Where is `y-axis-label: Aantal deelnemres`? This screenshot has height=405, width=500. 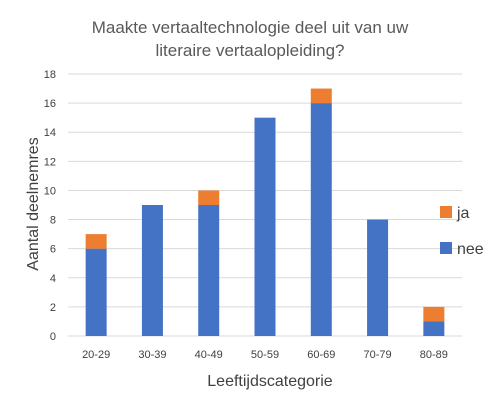
y-axis-label: Aantal deelnemres is located at coordinates (33, 203).